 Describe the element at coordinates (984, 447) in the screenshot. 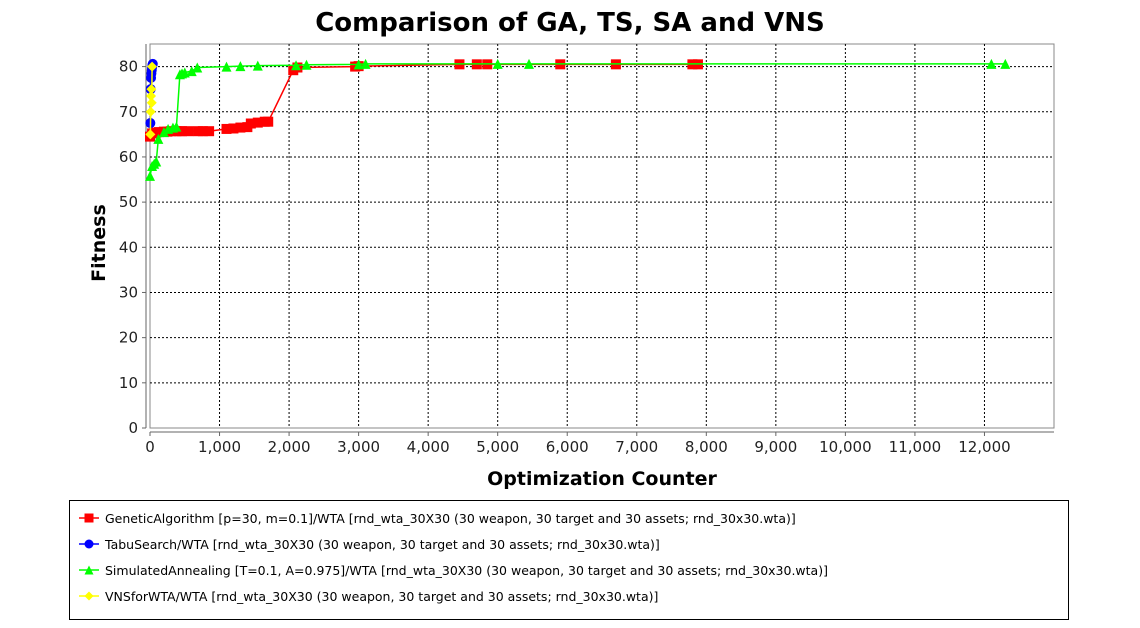

I see `x-tick-label: 12,000` at that location.